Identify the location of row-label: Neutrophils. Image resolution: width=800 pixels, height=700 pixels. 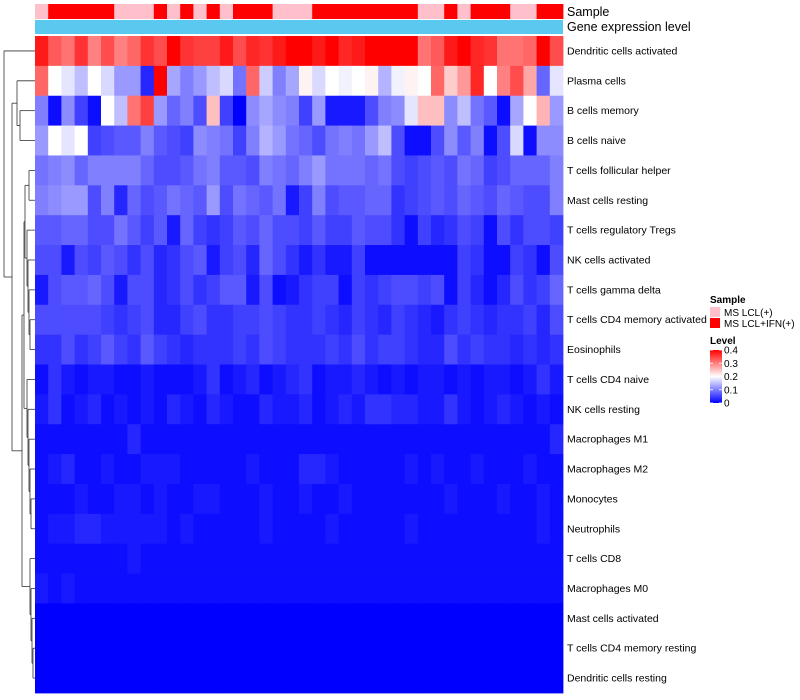
(593, 529).